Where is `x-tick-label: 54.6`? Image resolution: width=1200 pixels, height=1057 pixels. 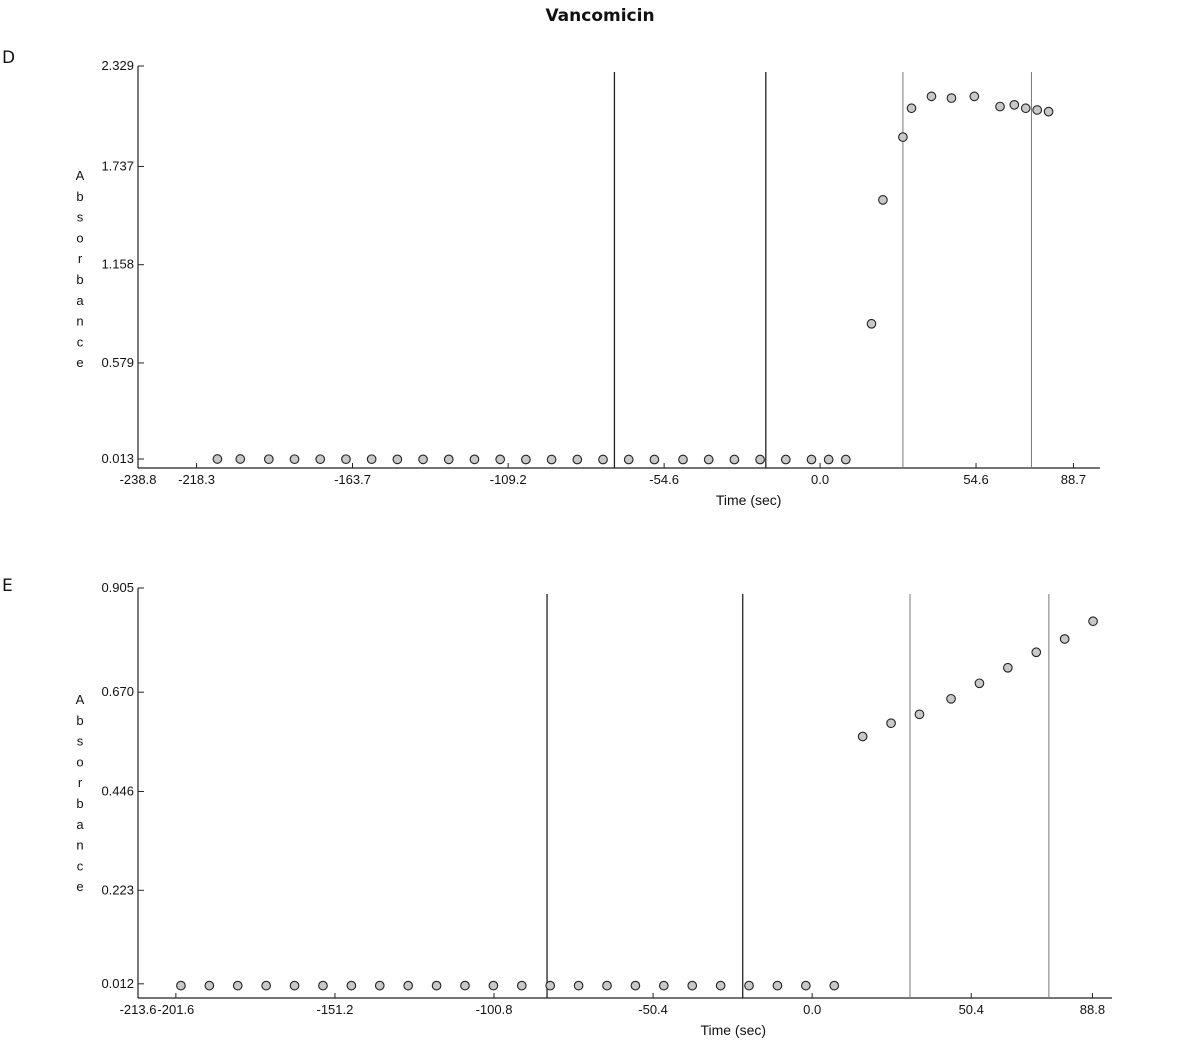 x-tick-label: 54.6 is located at coordinates (975, 479).